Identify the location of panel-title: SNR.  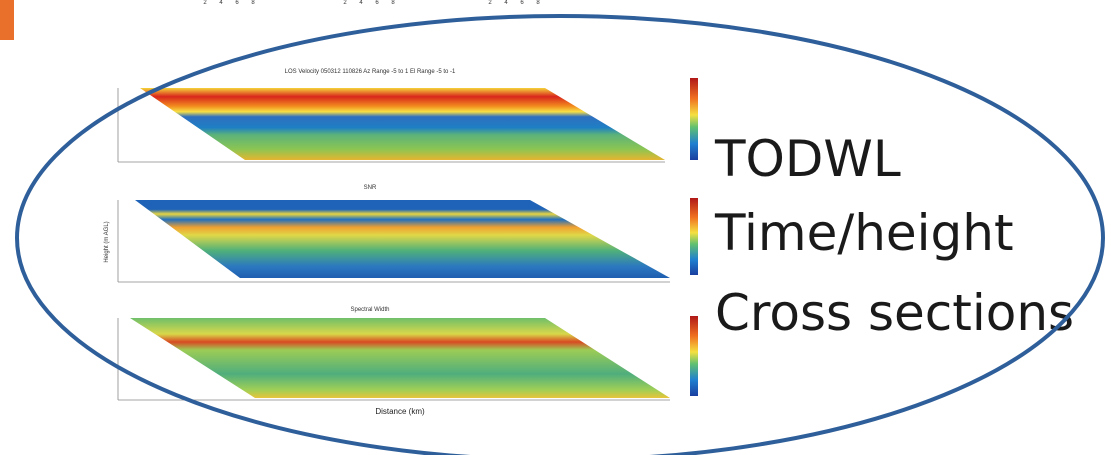
(370, 188).